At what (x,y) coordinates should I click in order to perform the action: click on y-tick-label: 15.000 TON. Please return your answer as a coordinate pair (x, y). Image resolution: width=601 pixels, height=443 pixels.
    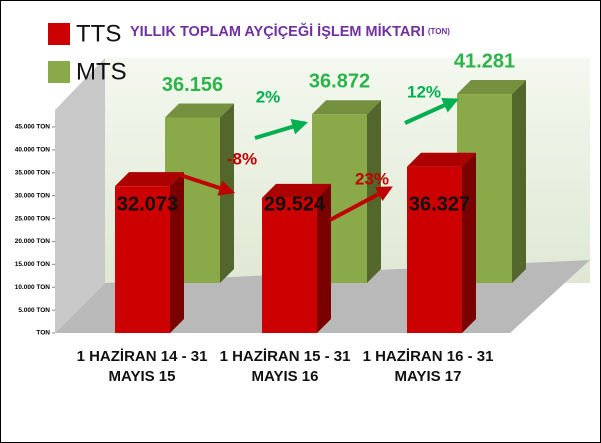
    Looking at the image, I should click on (33, 264).